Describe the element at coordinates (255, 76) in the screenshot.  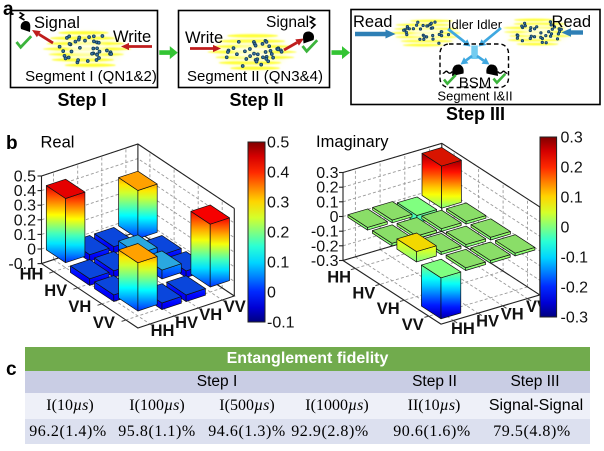
I see `svg-text: Segment II (QN3&4)` at that location.